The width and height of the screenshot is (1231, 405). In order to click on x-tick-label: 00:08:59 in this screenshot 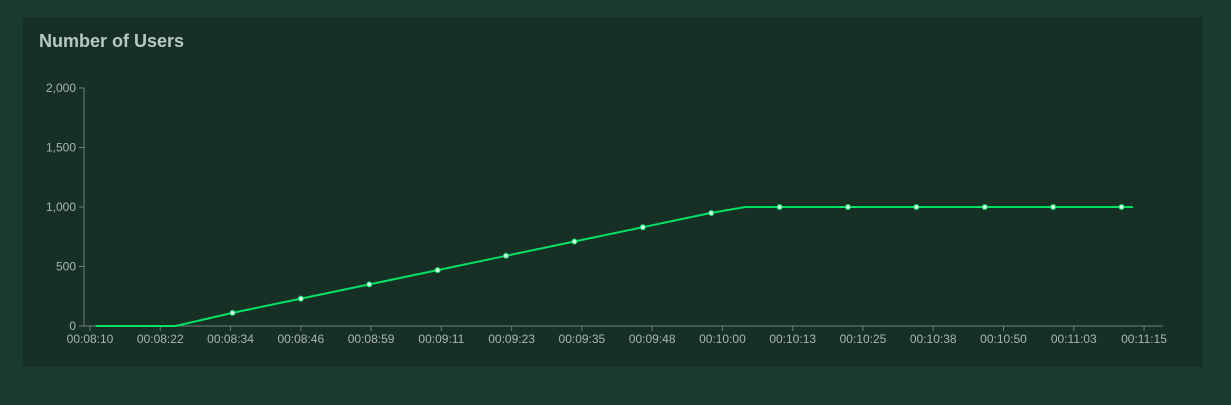, I will do `click(371, 339)`.